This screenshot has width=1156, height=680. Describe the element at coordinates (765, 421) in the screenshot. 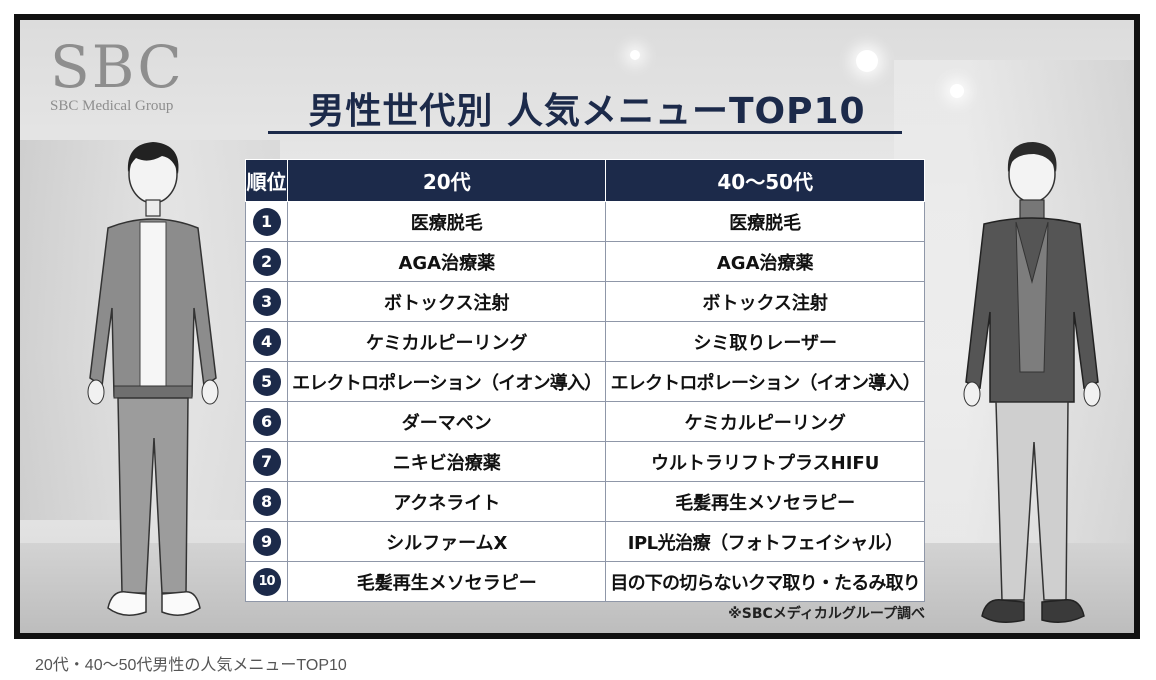

I see `menu-40s-50s-cell: ケミカルピーリング` at that location.